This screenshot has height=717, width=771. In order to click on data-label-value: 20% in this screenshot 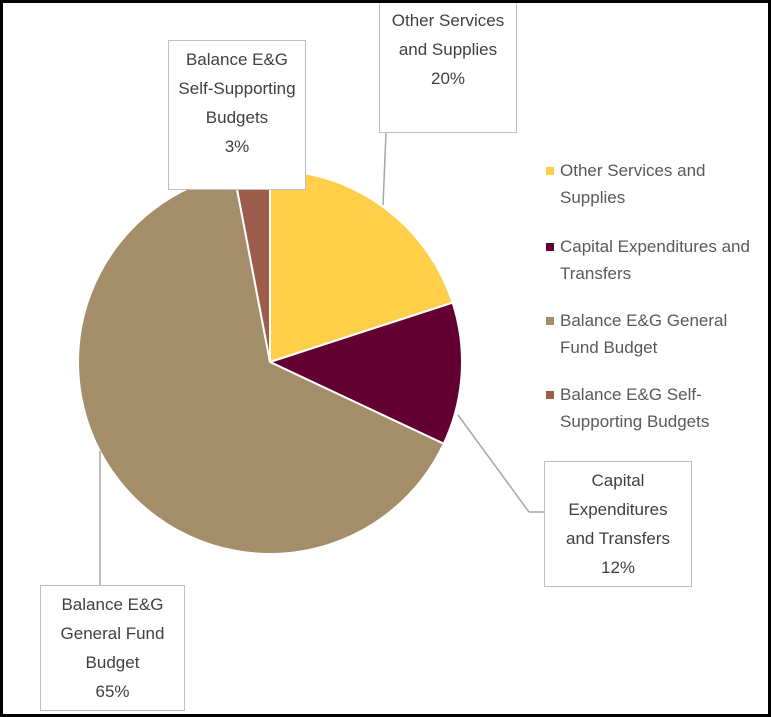, I will do `click(448, 78)`.